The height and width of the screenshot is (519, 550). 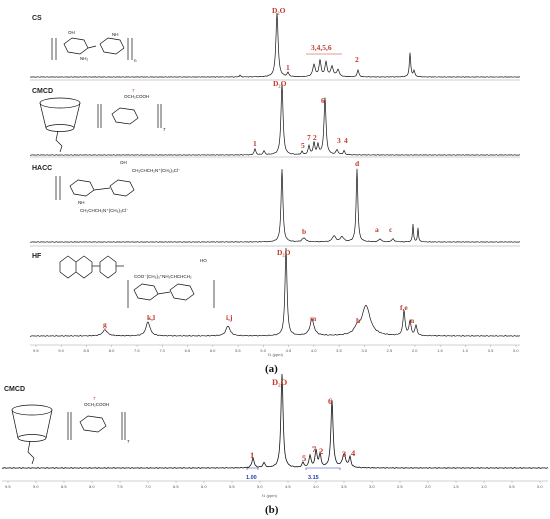 What do you see at coordinates (313, 318) in the screenshot?
I see `peak-label-hf-m: m` at bounding box center [313, 318].